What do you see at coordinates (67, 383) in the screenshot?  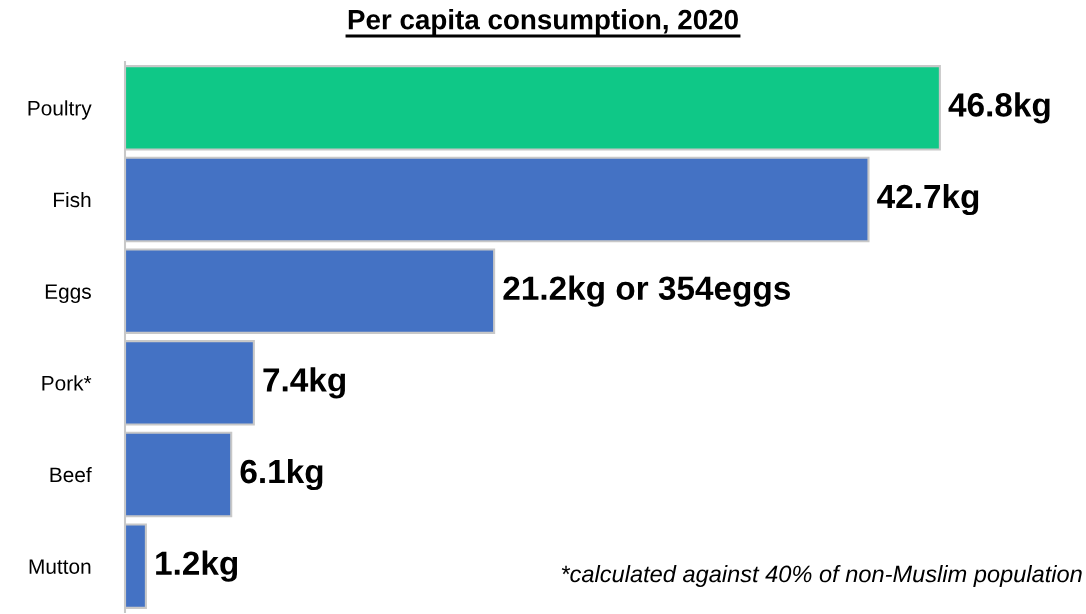 I see `y-tick-label: Pork*` at bounding box center [67, 383].